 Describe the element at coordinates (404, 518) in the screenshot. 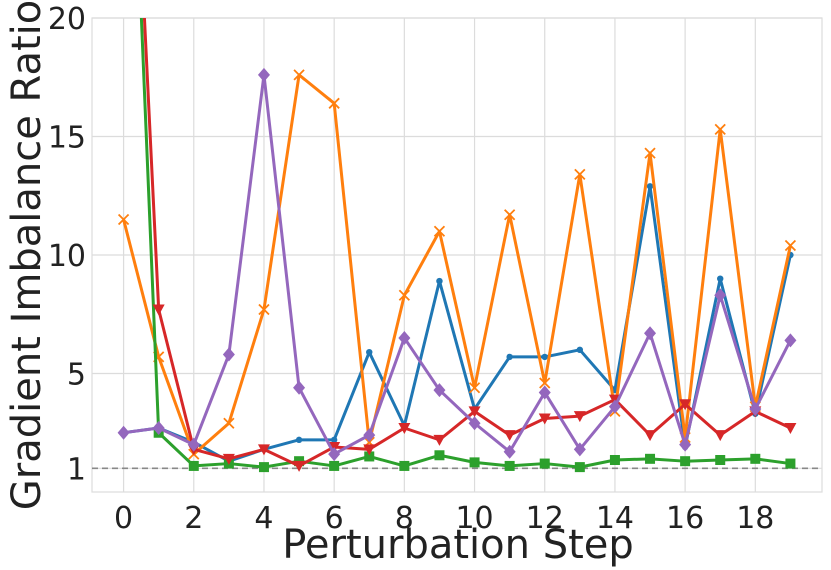

I see `x-tick-label: 8` at that location.